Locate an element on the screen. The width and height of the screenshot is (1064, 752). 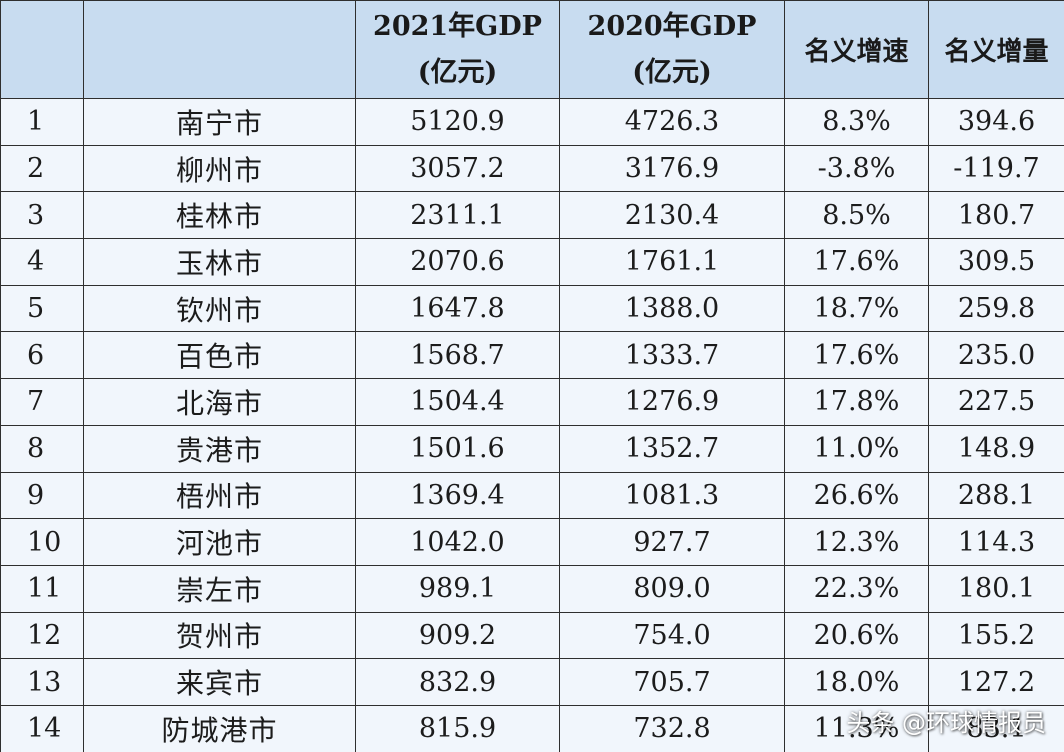
cell-city: 崇左市 is located at coordinates (219, 588).